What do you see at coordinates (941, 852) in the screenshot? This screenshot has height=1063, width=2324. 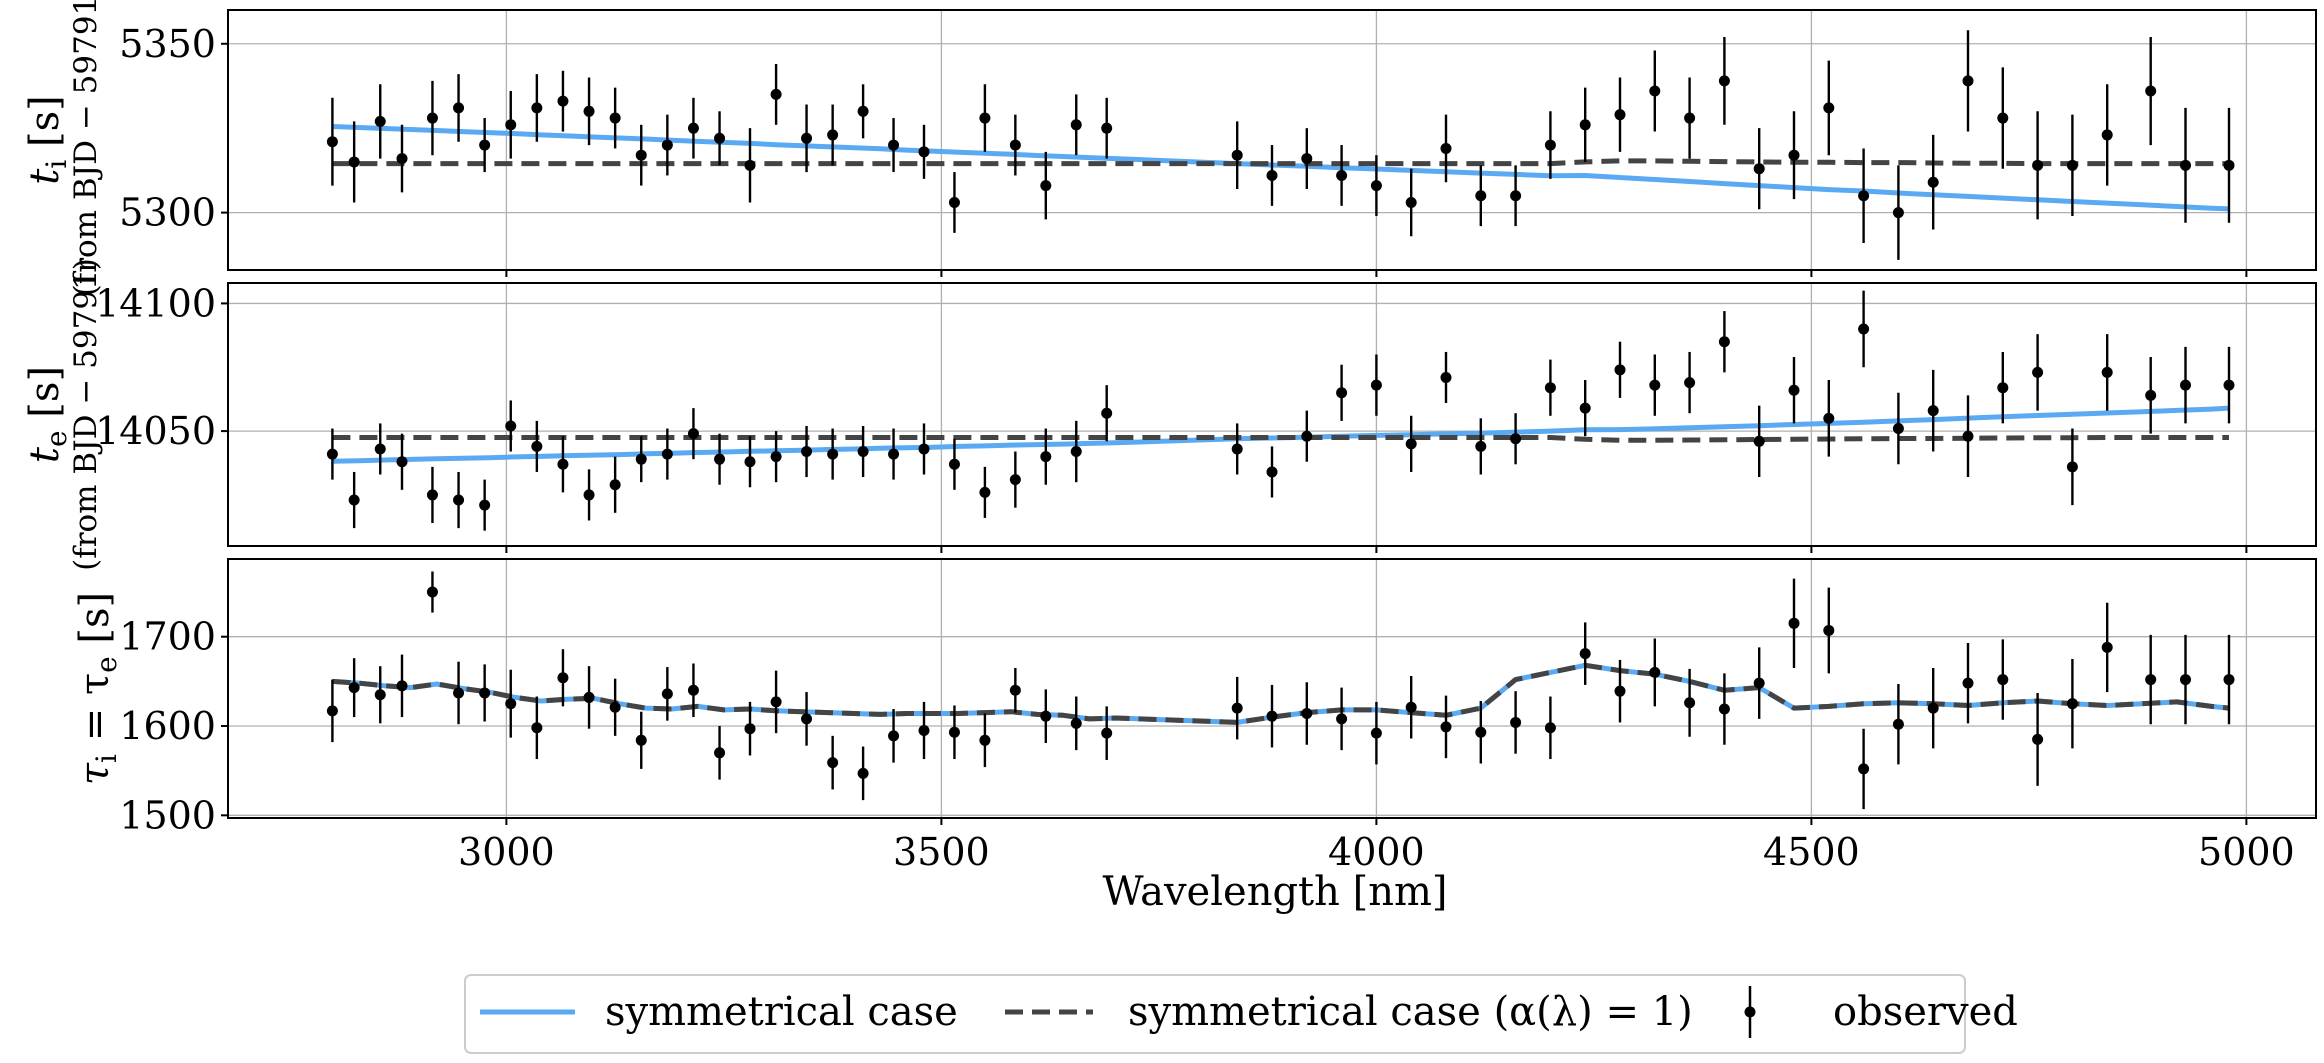 I see `x-tick-label: 3500` at bounding box center [941, 852].